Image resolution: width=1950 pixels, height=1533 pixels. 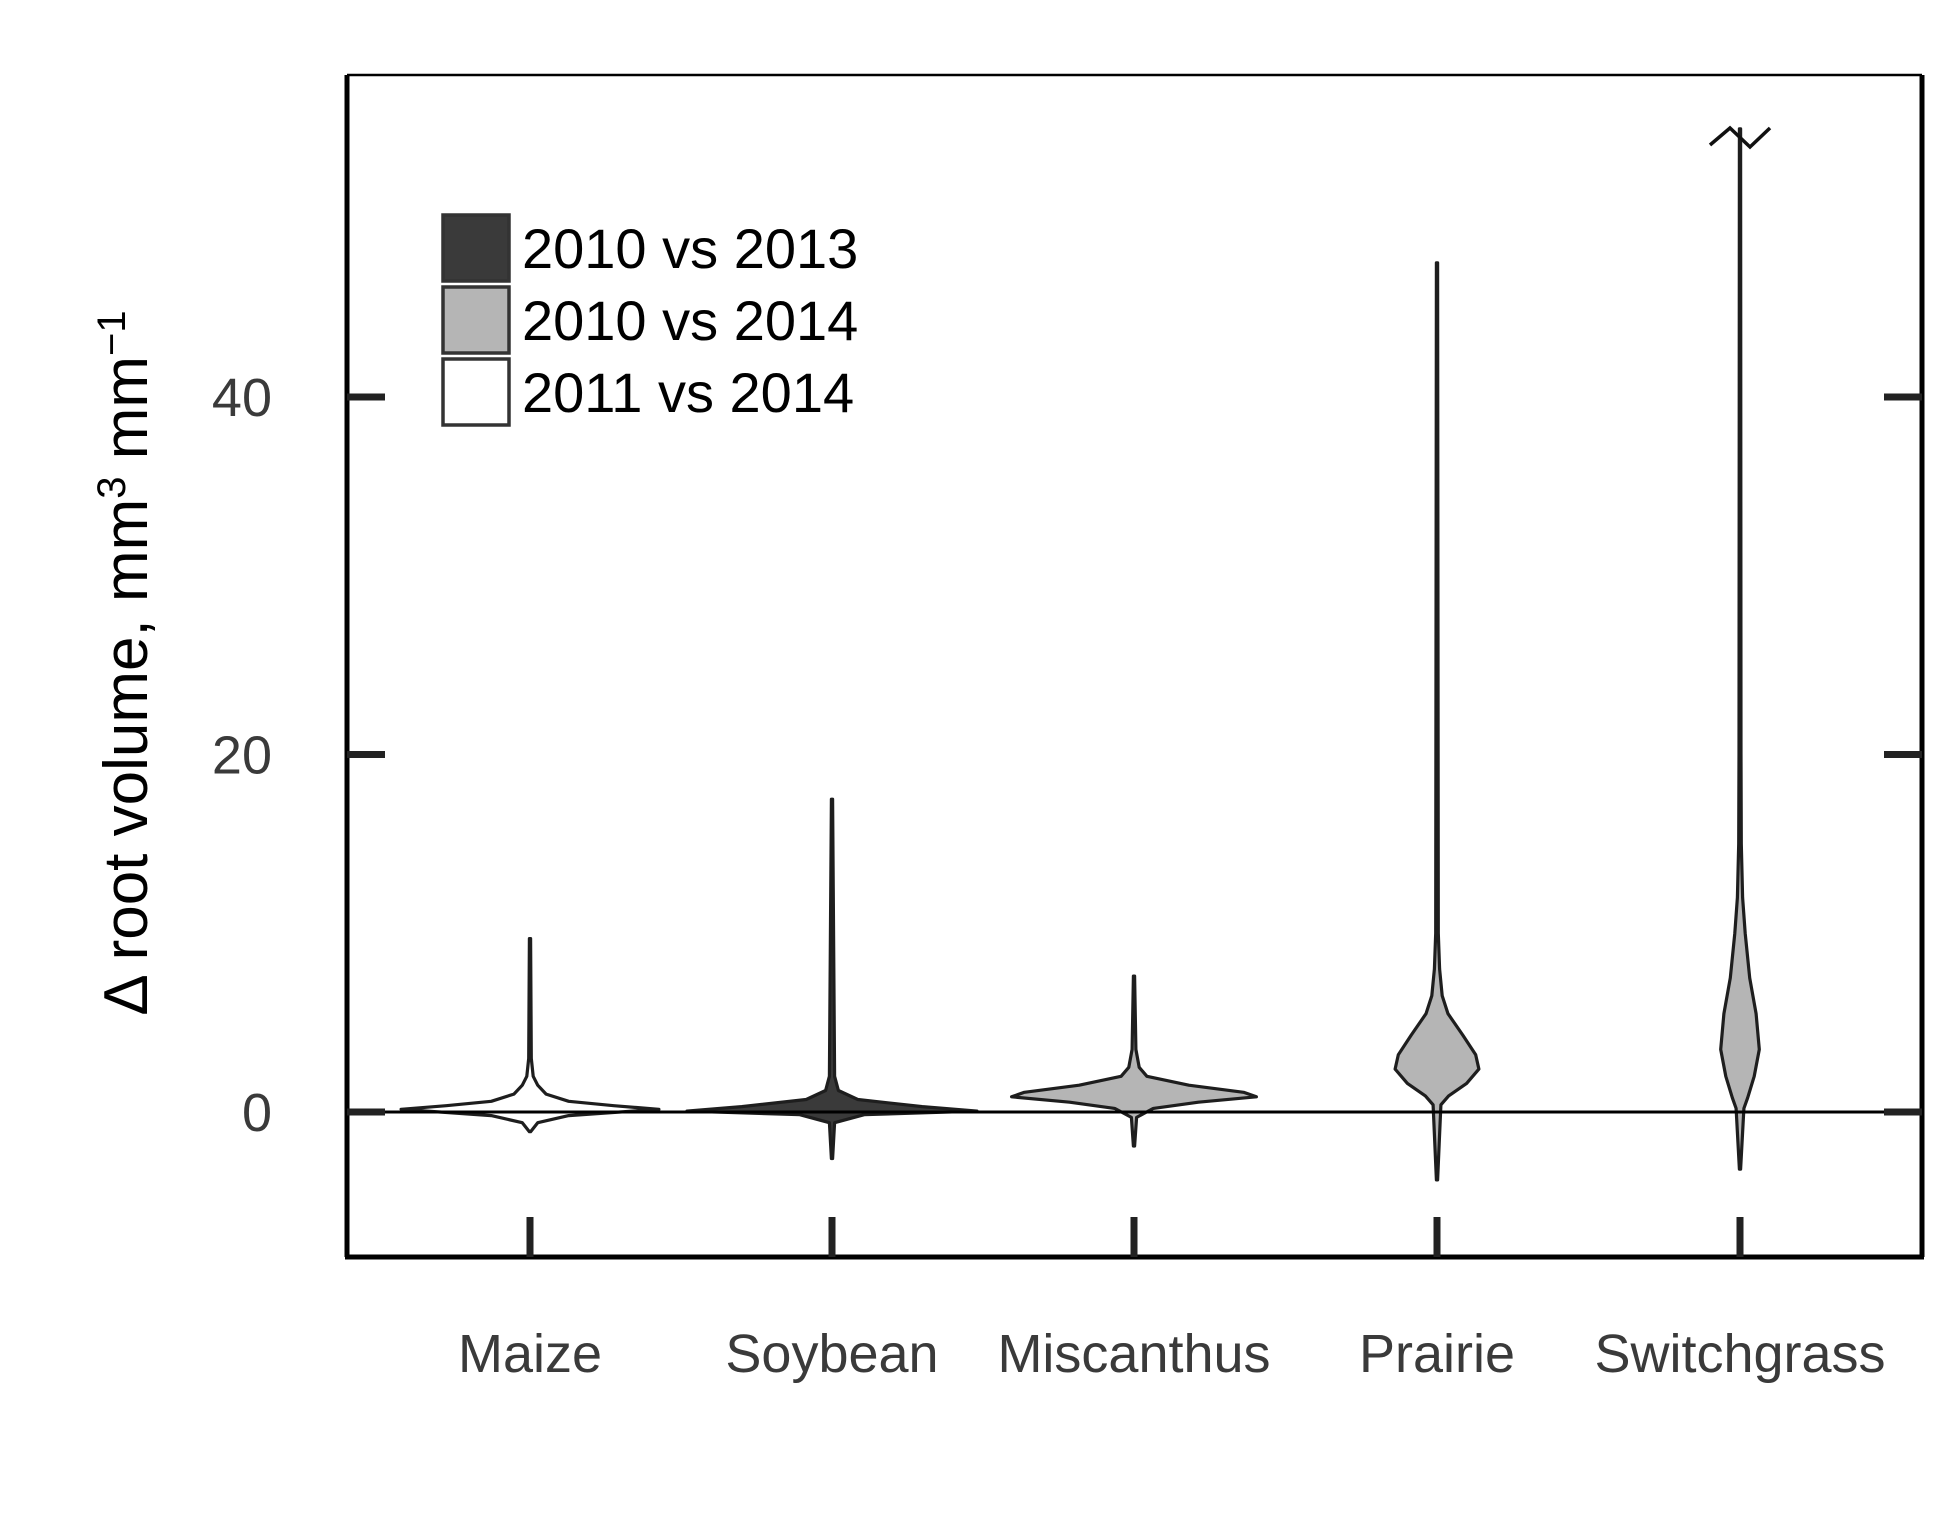 I want to click on violin-switchgrass, so click(x=1740, y=649).